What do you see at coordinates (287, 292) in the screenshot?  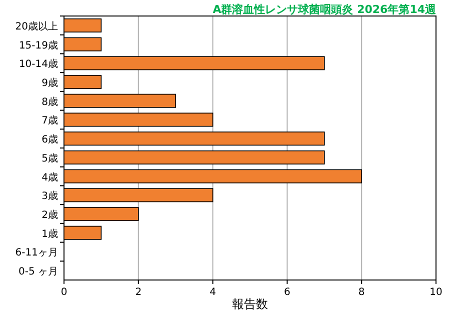 I see `x-tick-label: 6` at bounding box center [287, 292].